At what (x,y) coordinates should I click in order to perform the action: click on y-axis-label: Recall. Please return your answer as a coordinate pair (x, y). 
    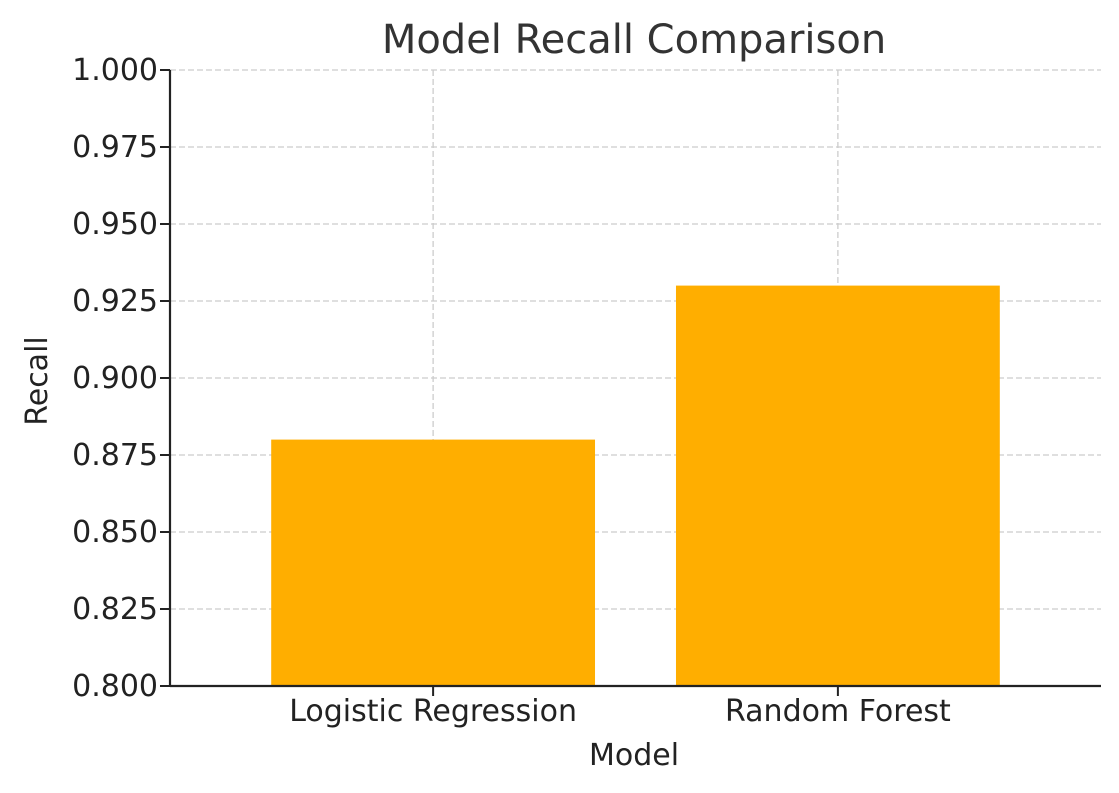
    Looking at the image, I should click on (37, 381).